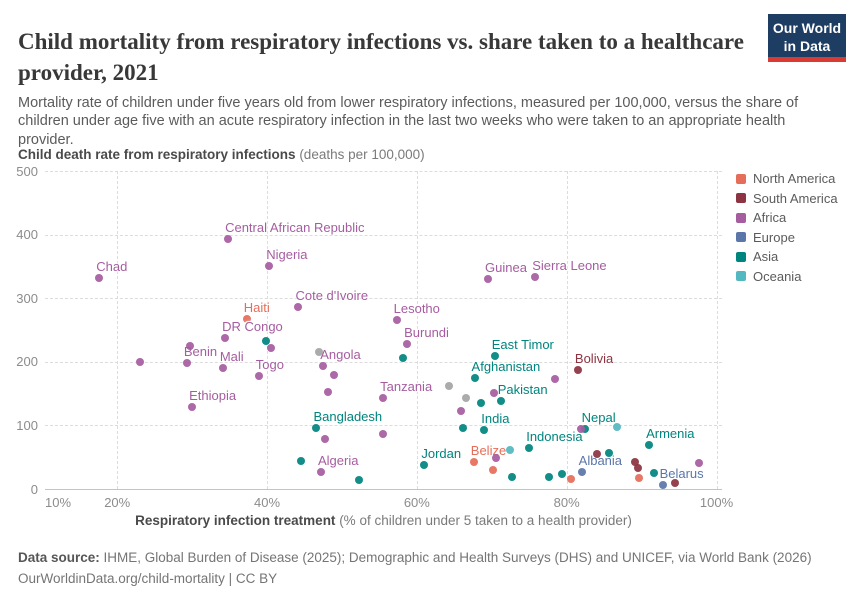 This screenshot has width=850, height=600. I want to click on country-label: Tanzania, so click(406, 387).